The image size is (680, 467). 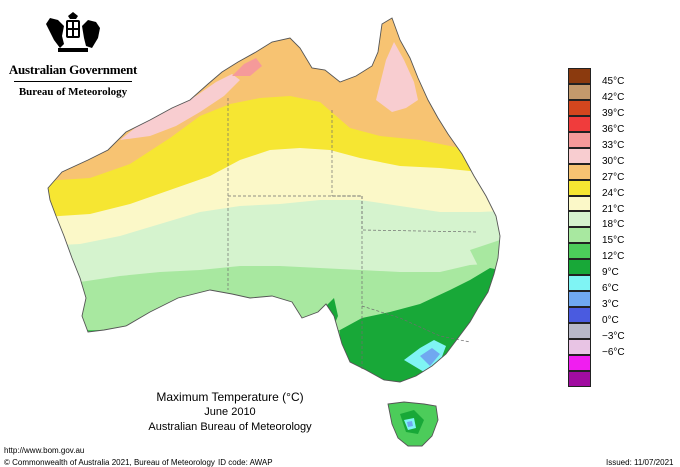 I want to click on legend-row: 18°C, so click(x=603, y=221).